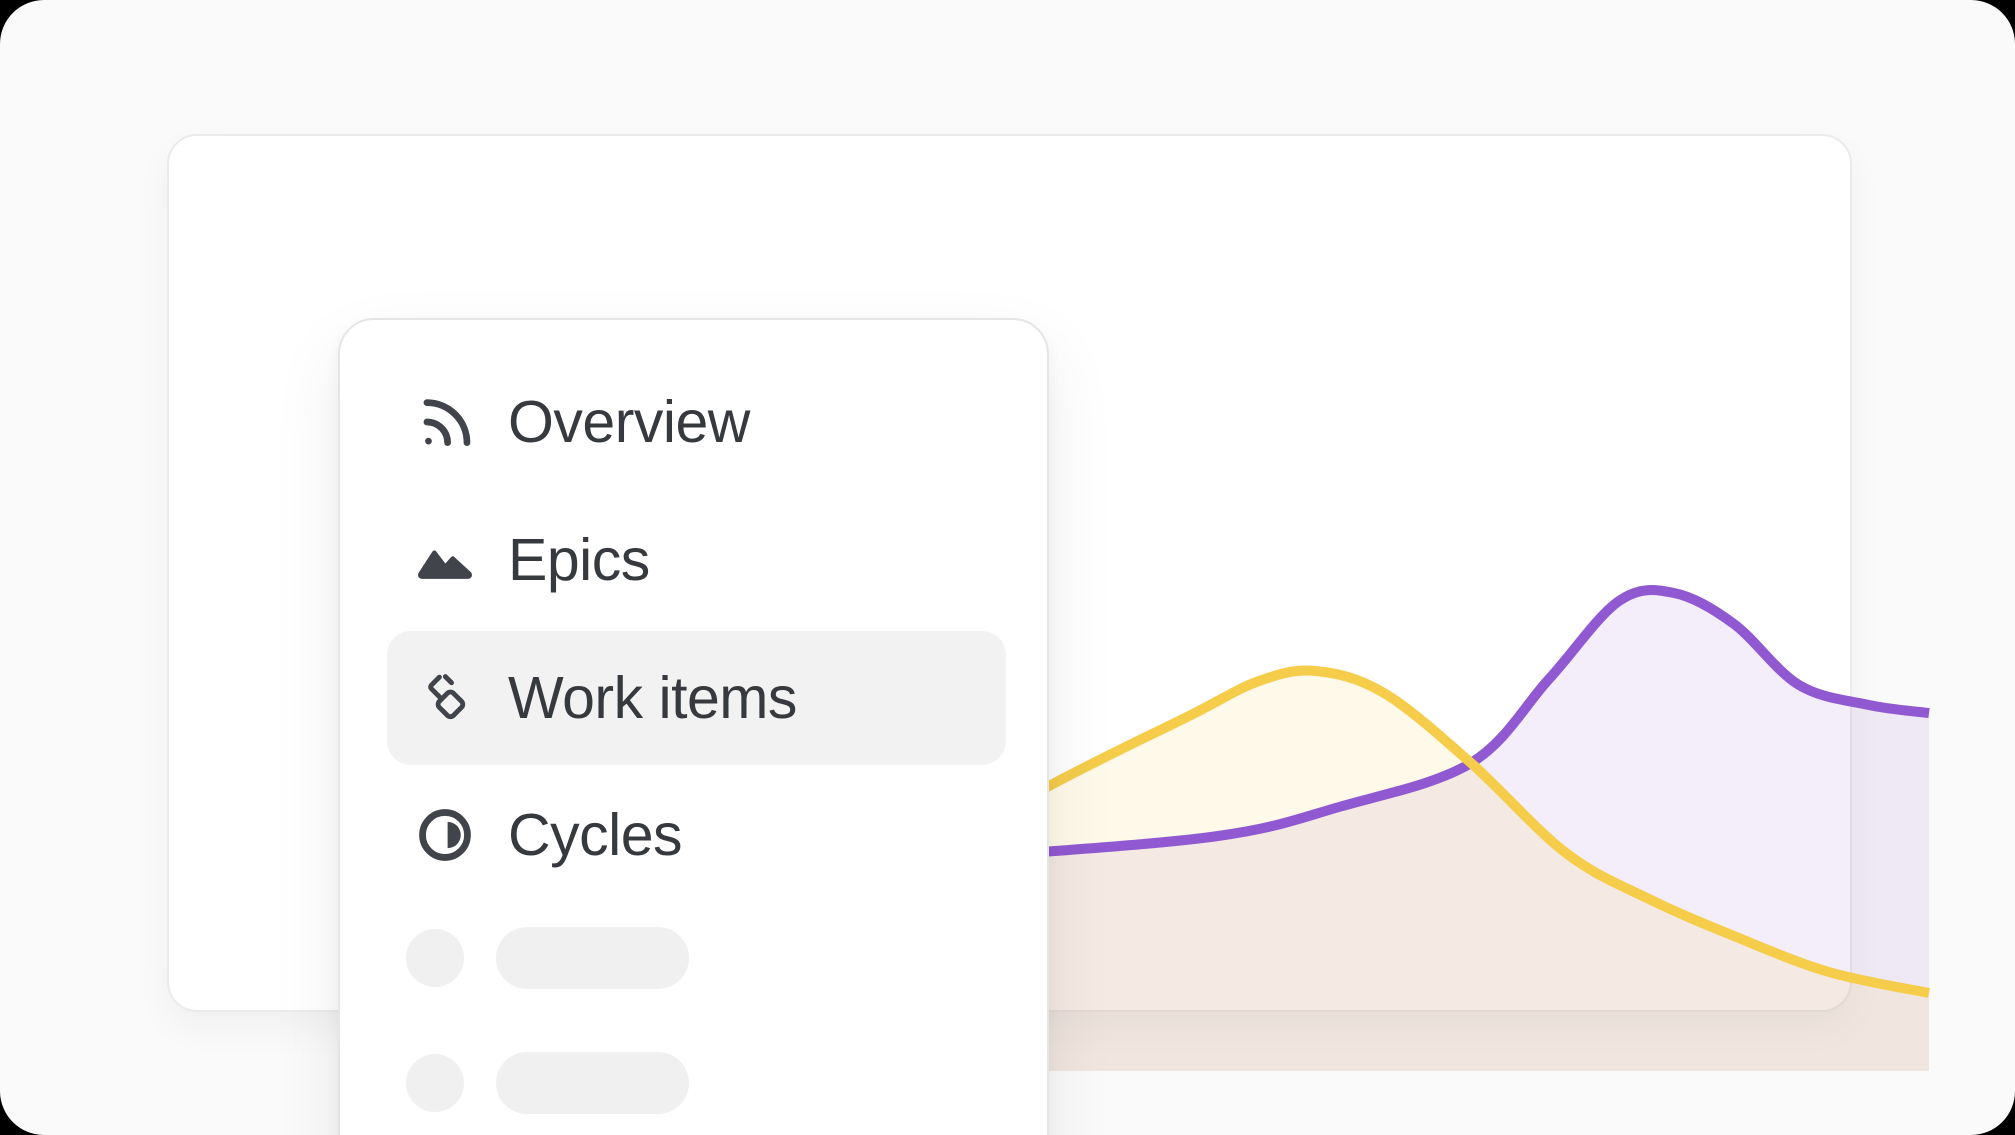 The image size is (2015, 1135). I want to click on menu-item-label: Overview, so click(629, 422).